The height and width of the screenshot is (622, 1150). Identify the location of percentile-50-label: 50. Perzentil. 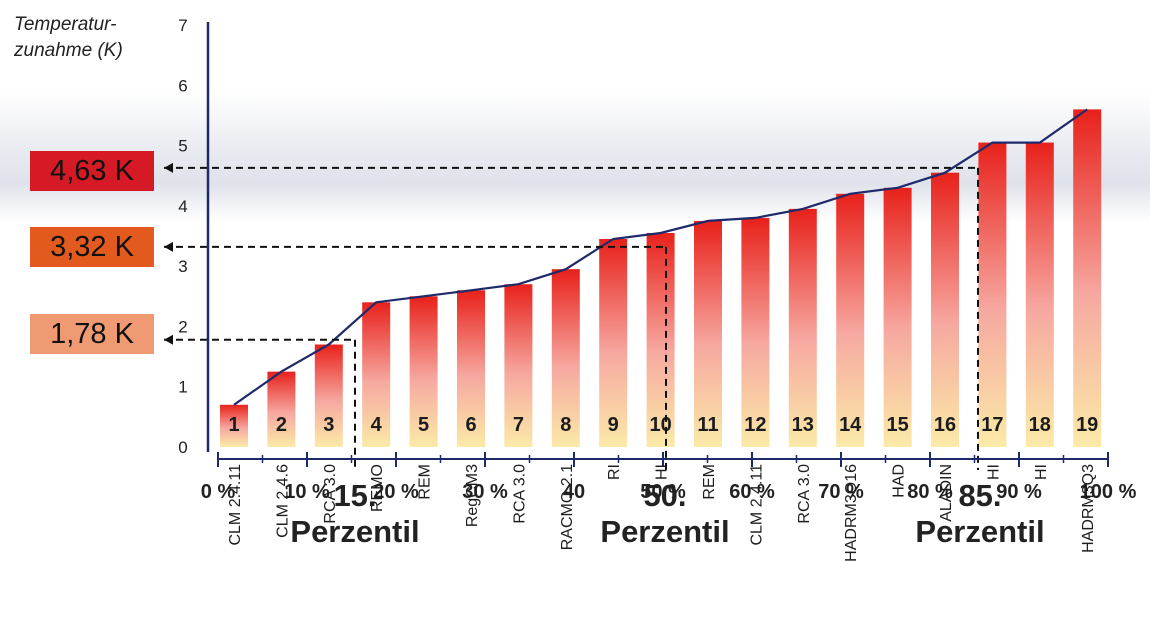
(665, 514).